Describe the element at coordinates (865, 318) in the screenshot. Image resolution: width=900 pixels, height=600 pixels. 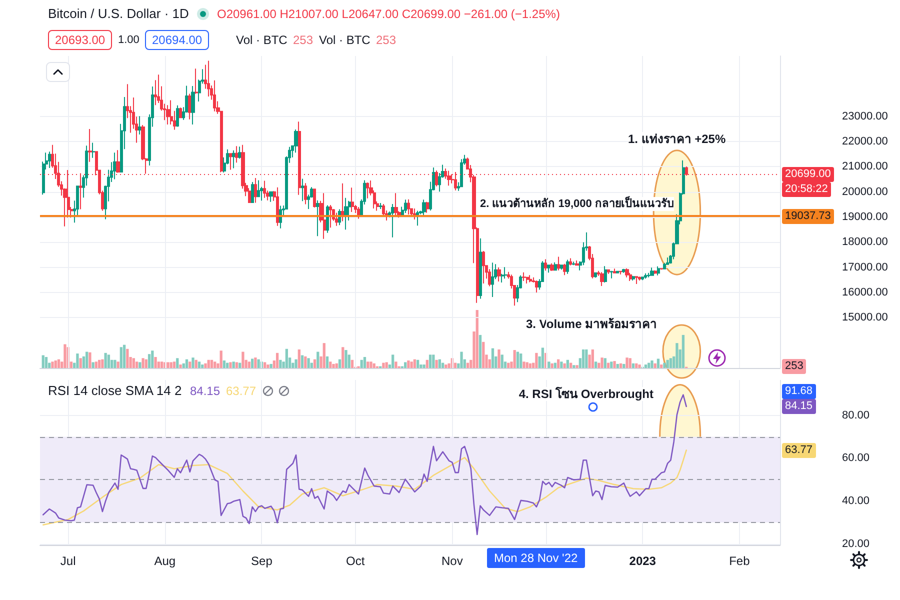
I see `y-tick-label: 15000.00` at that location.